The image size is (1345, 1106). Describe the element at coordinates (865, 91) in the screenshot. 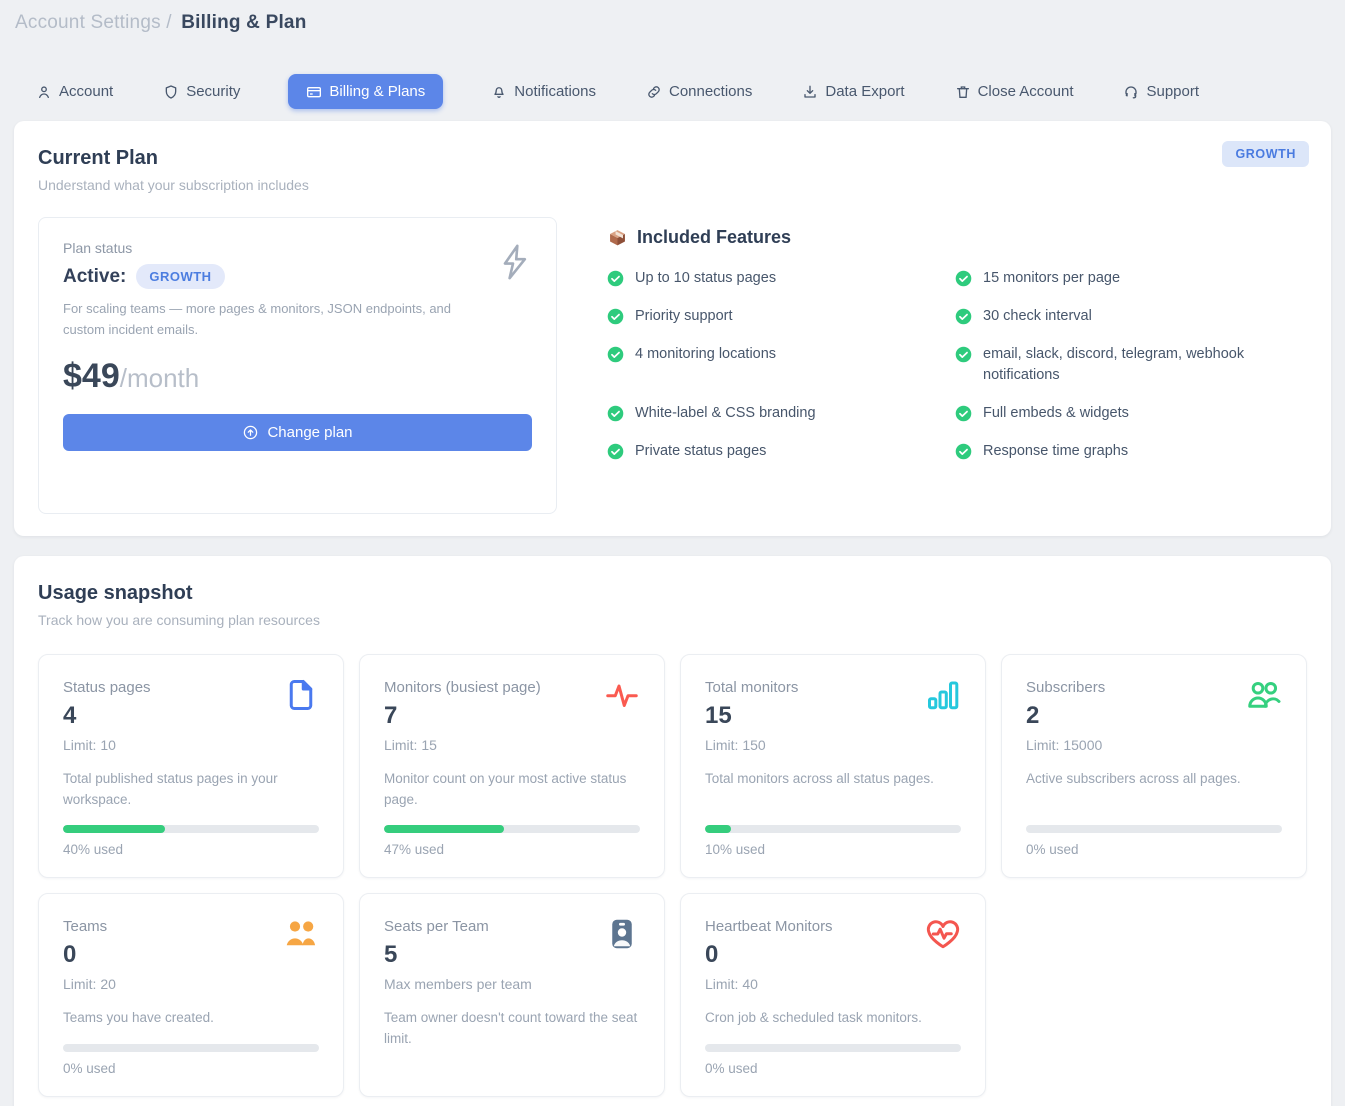

I see `tab-label: Data Export` at that location.